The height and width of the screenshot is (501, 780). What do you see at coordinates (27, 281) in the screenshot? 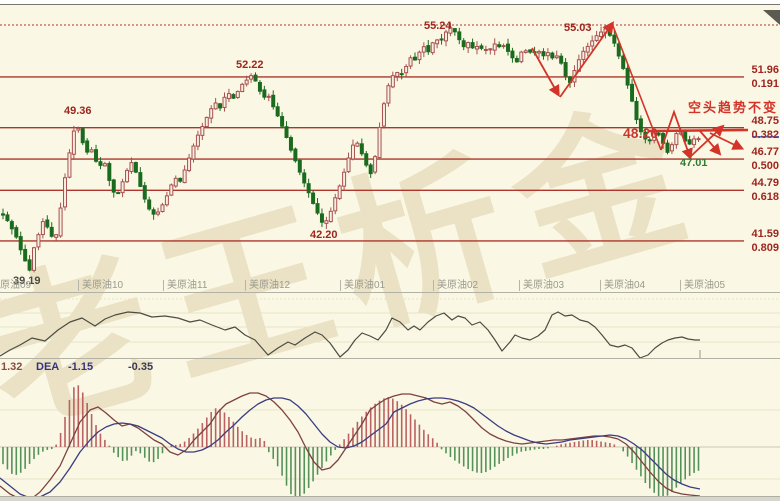
I see `price-label-3919: 39.19` at bounding box center [27, 281].